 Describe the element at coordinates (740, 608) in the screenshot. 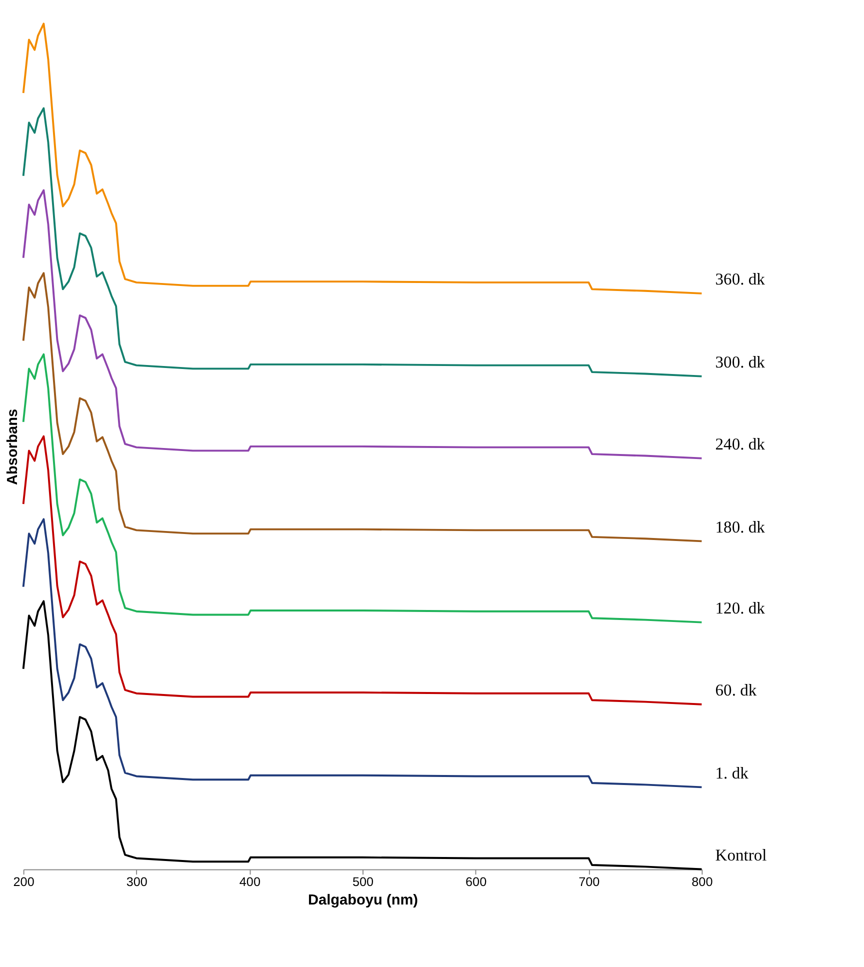

I see `series-label: 120. dk` at that location.